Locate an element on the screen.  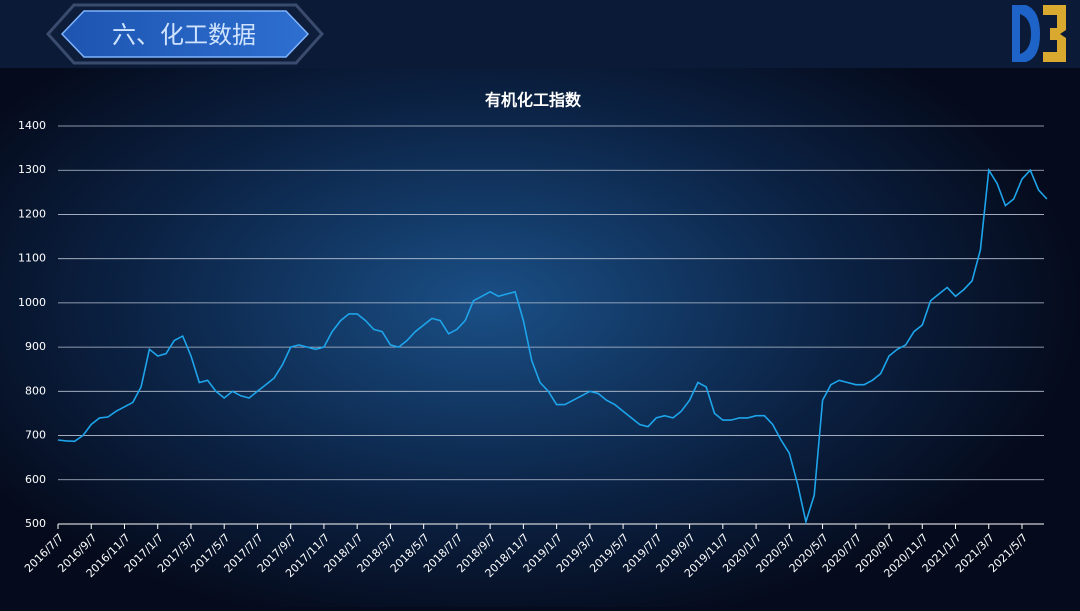
y-tick-label: 600 is located at coordinates (35, 479).